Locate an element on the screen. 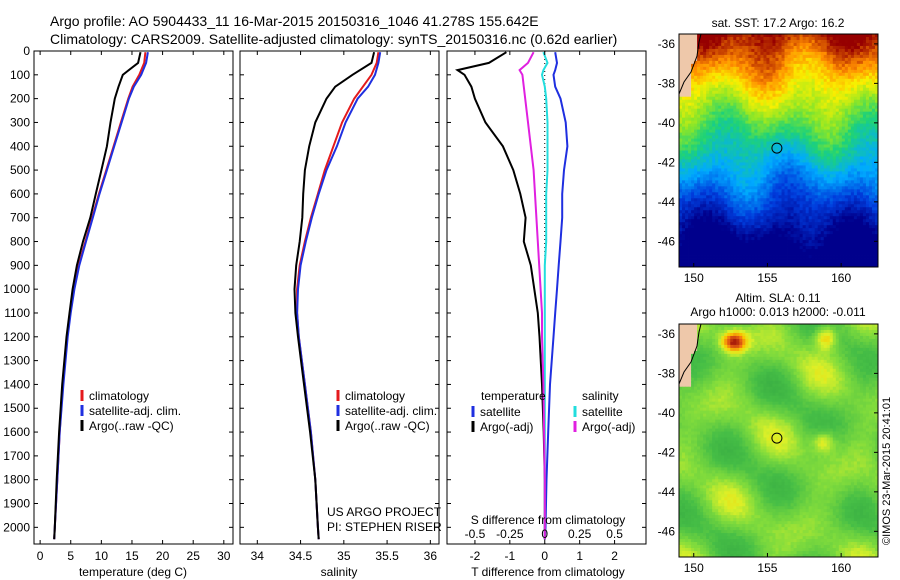 The width and height of the screenshot is (900, 580). x-tick-label: 20 is located at coordinates (163, 556).